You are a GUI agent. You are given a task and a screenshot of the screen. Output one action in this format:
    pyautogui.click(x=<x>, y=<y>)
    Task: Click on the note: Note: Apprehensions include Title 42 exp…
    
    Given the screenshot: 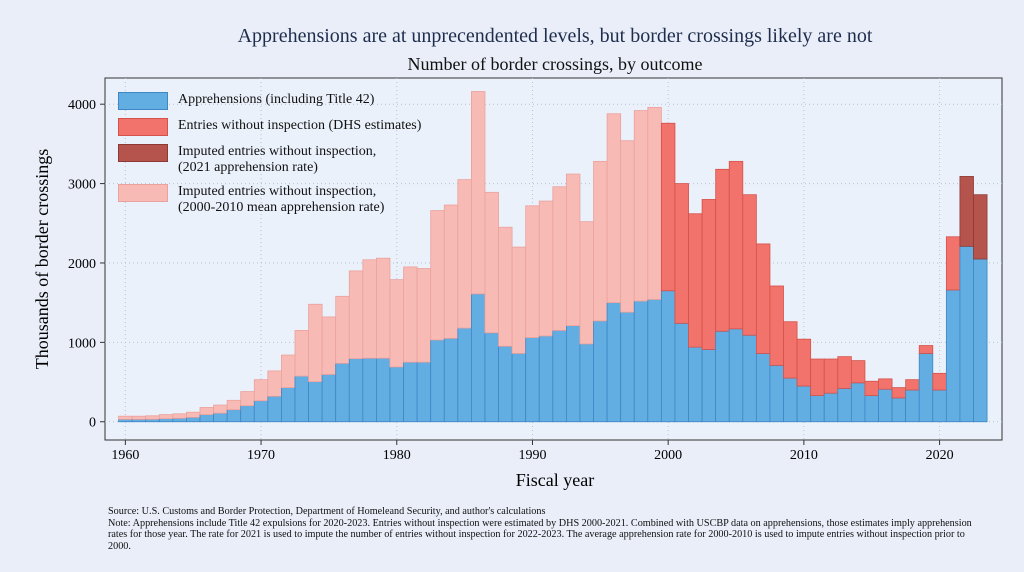 What is the action you would take?
    pyautogui.click(x=540, y=534)
    